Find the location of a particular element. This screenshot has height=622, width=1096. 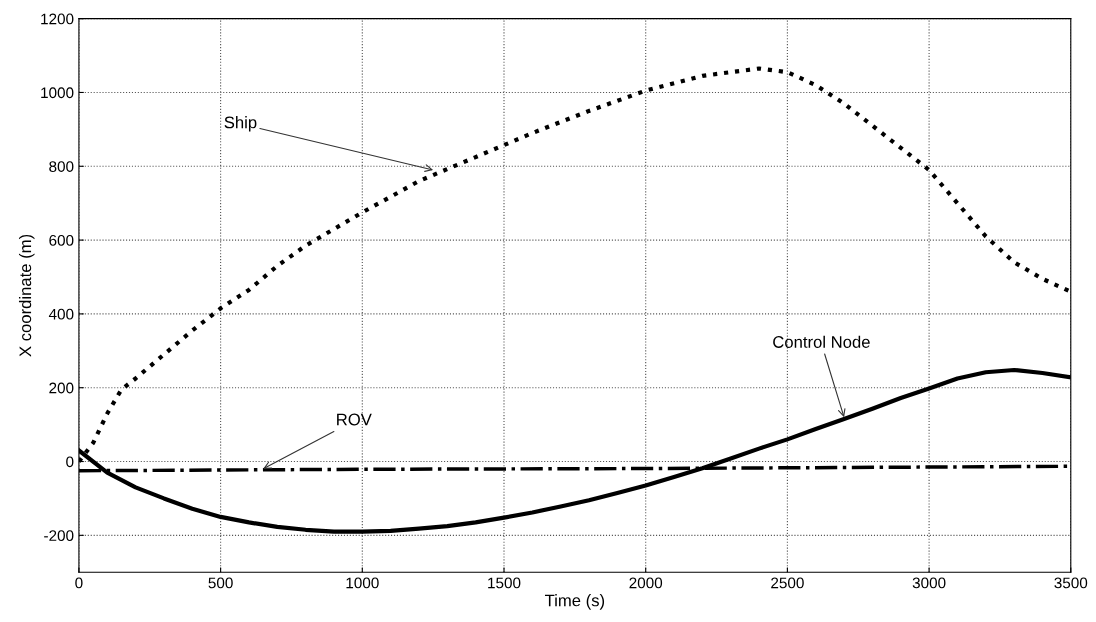

x-tick-label: 1500 is located at coordinates (504, 583).